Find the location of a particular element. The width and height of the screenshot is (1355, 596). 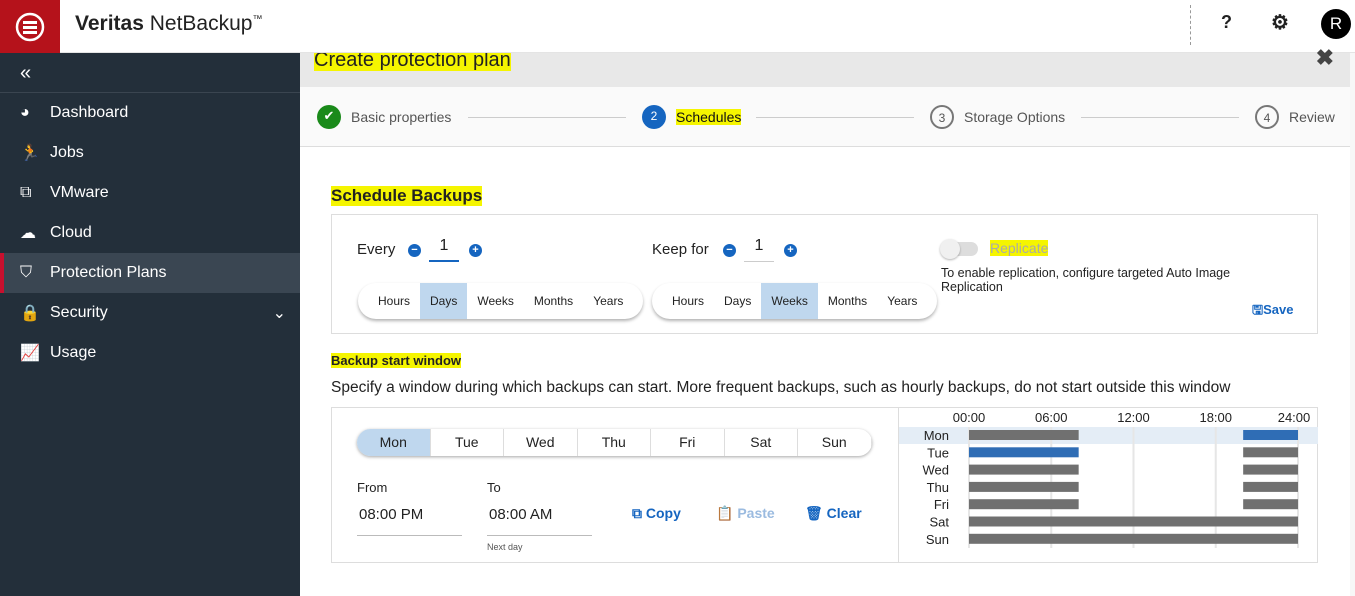

window-bar-thu is located at coordinates (1024, 486).